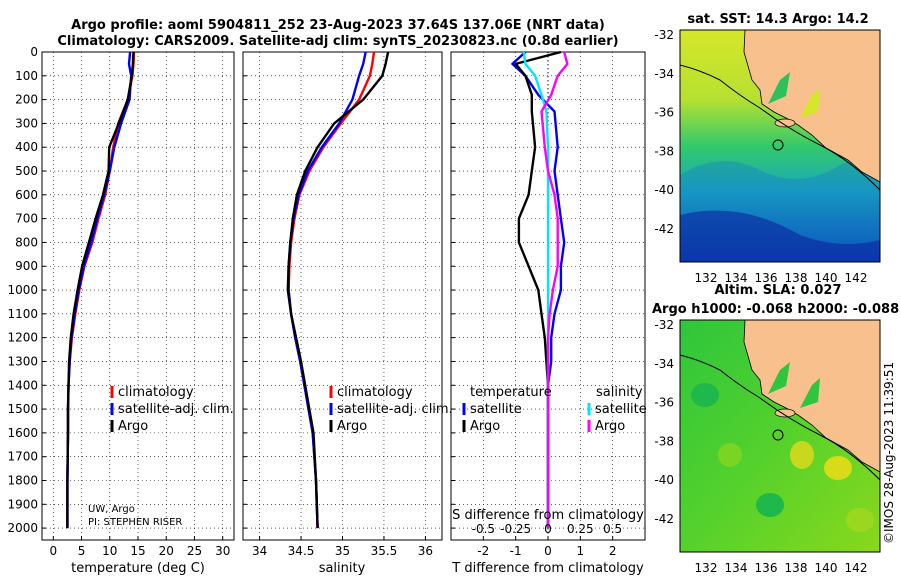 The width and height of the screenshot is (900, 580). Describe the element at coordinates (483, 551) in the screenshot. I see `x-tick-label: -2` at that location.